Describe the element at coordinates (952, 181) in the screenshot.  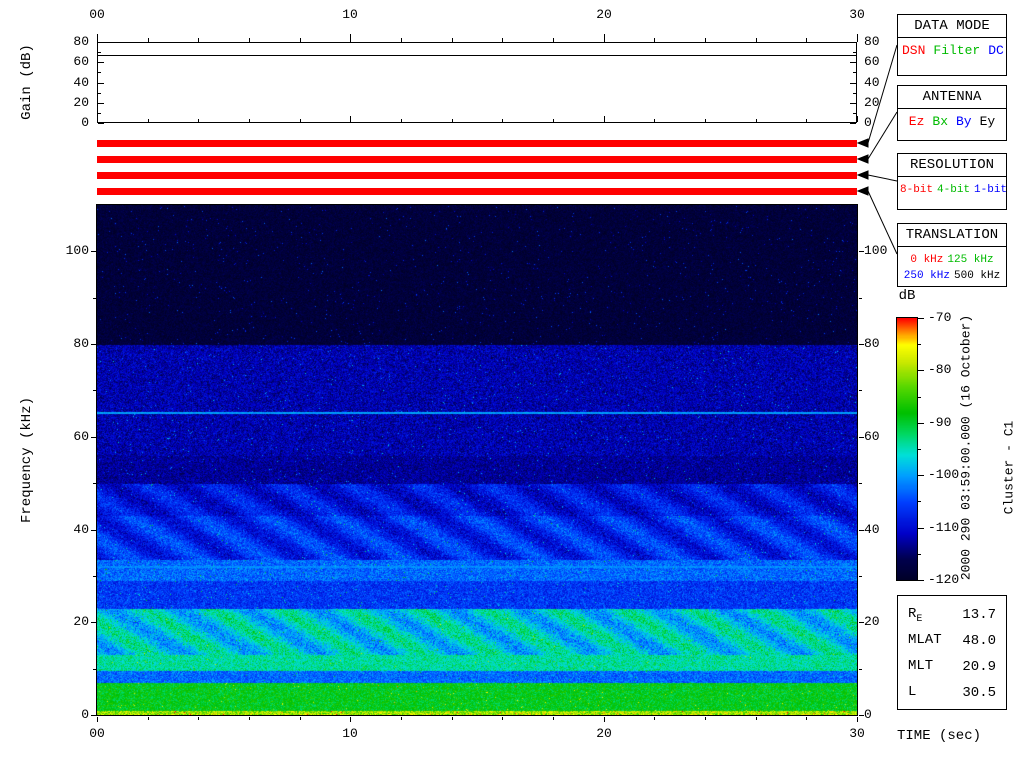
I see `resolution-panel: RESOLUTION 8-bit 4-bit 1-bit` at that location.